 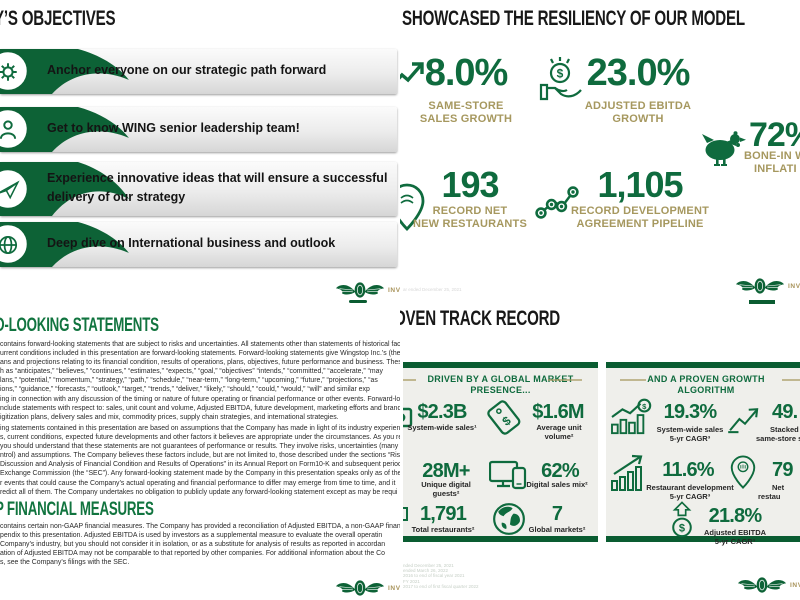 I want to click on stat-label: Adjusted EBITDA 5-yr CAGR³, so click(x=735, y=537).